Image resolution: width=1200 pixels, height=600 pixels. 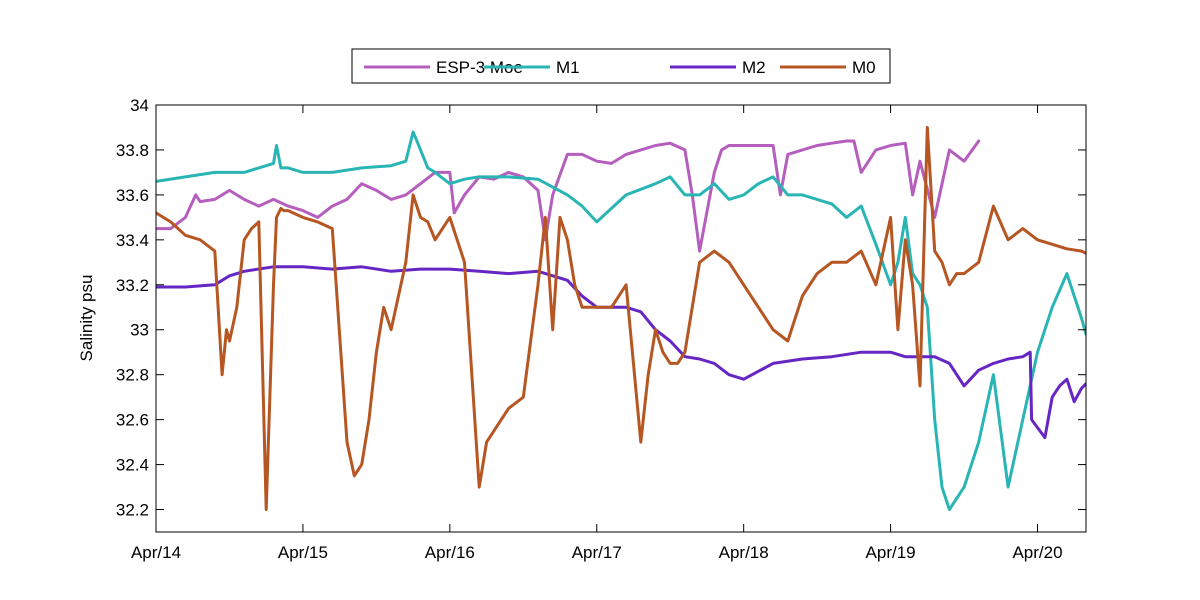 What do you see at coordinates (132, 150) in the screenshot?
I see `y-tick-label: 33.8` at bounding box center [132, 150].